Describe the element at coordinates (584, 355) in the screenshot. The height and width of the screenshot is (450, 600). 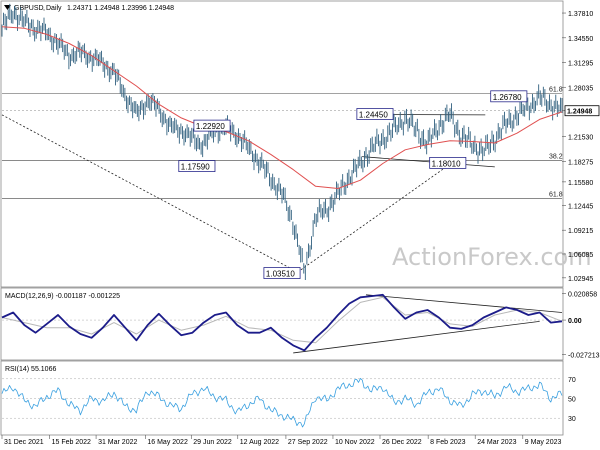
I see `macd-y-tick-label: -0.027213` at that location.